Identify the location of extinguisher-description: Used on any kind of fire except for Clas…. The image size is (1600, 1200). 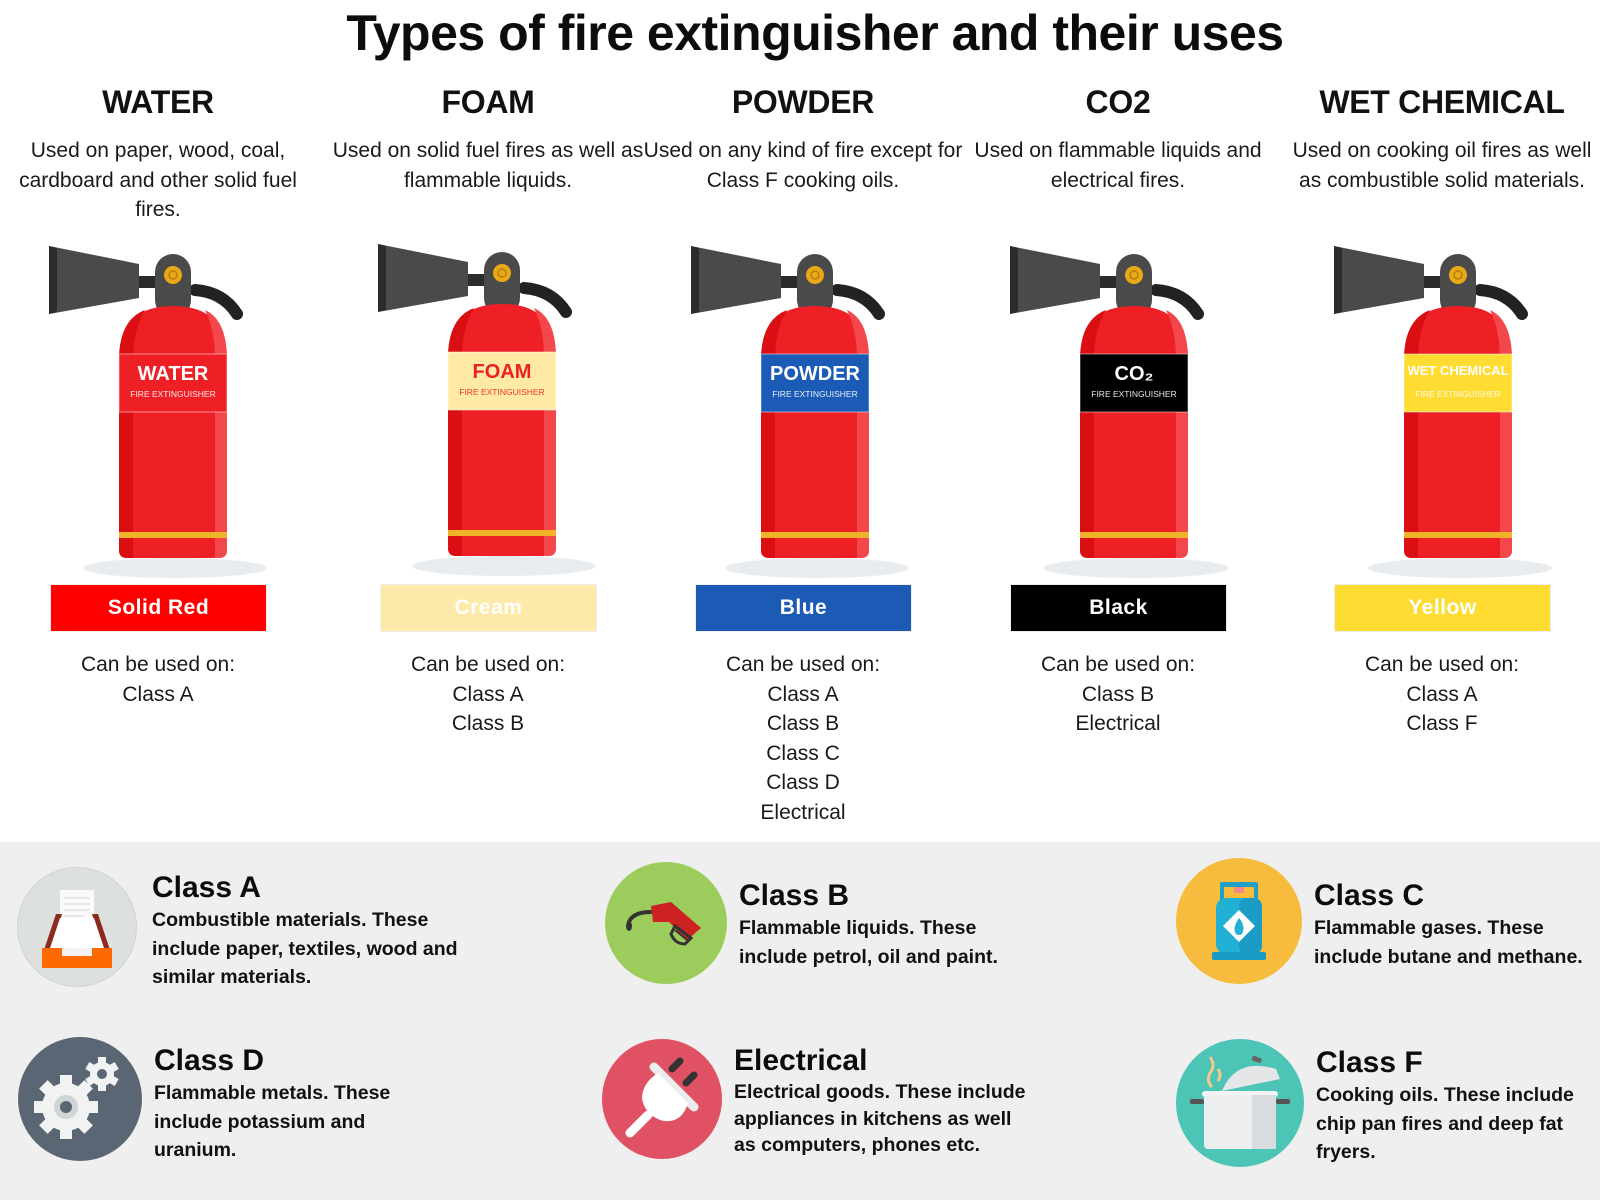
(803, 165).